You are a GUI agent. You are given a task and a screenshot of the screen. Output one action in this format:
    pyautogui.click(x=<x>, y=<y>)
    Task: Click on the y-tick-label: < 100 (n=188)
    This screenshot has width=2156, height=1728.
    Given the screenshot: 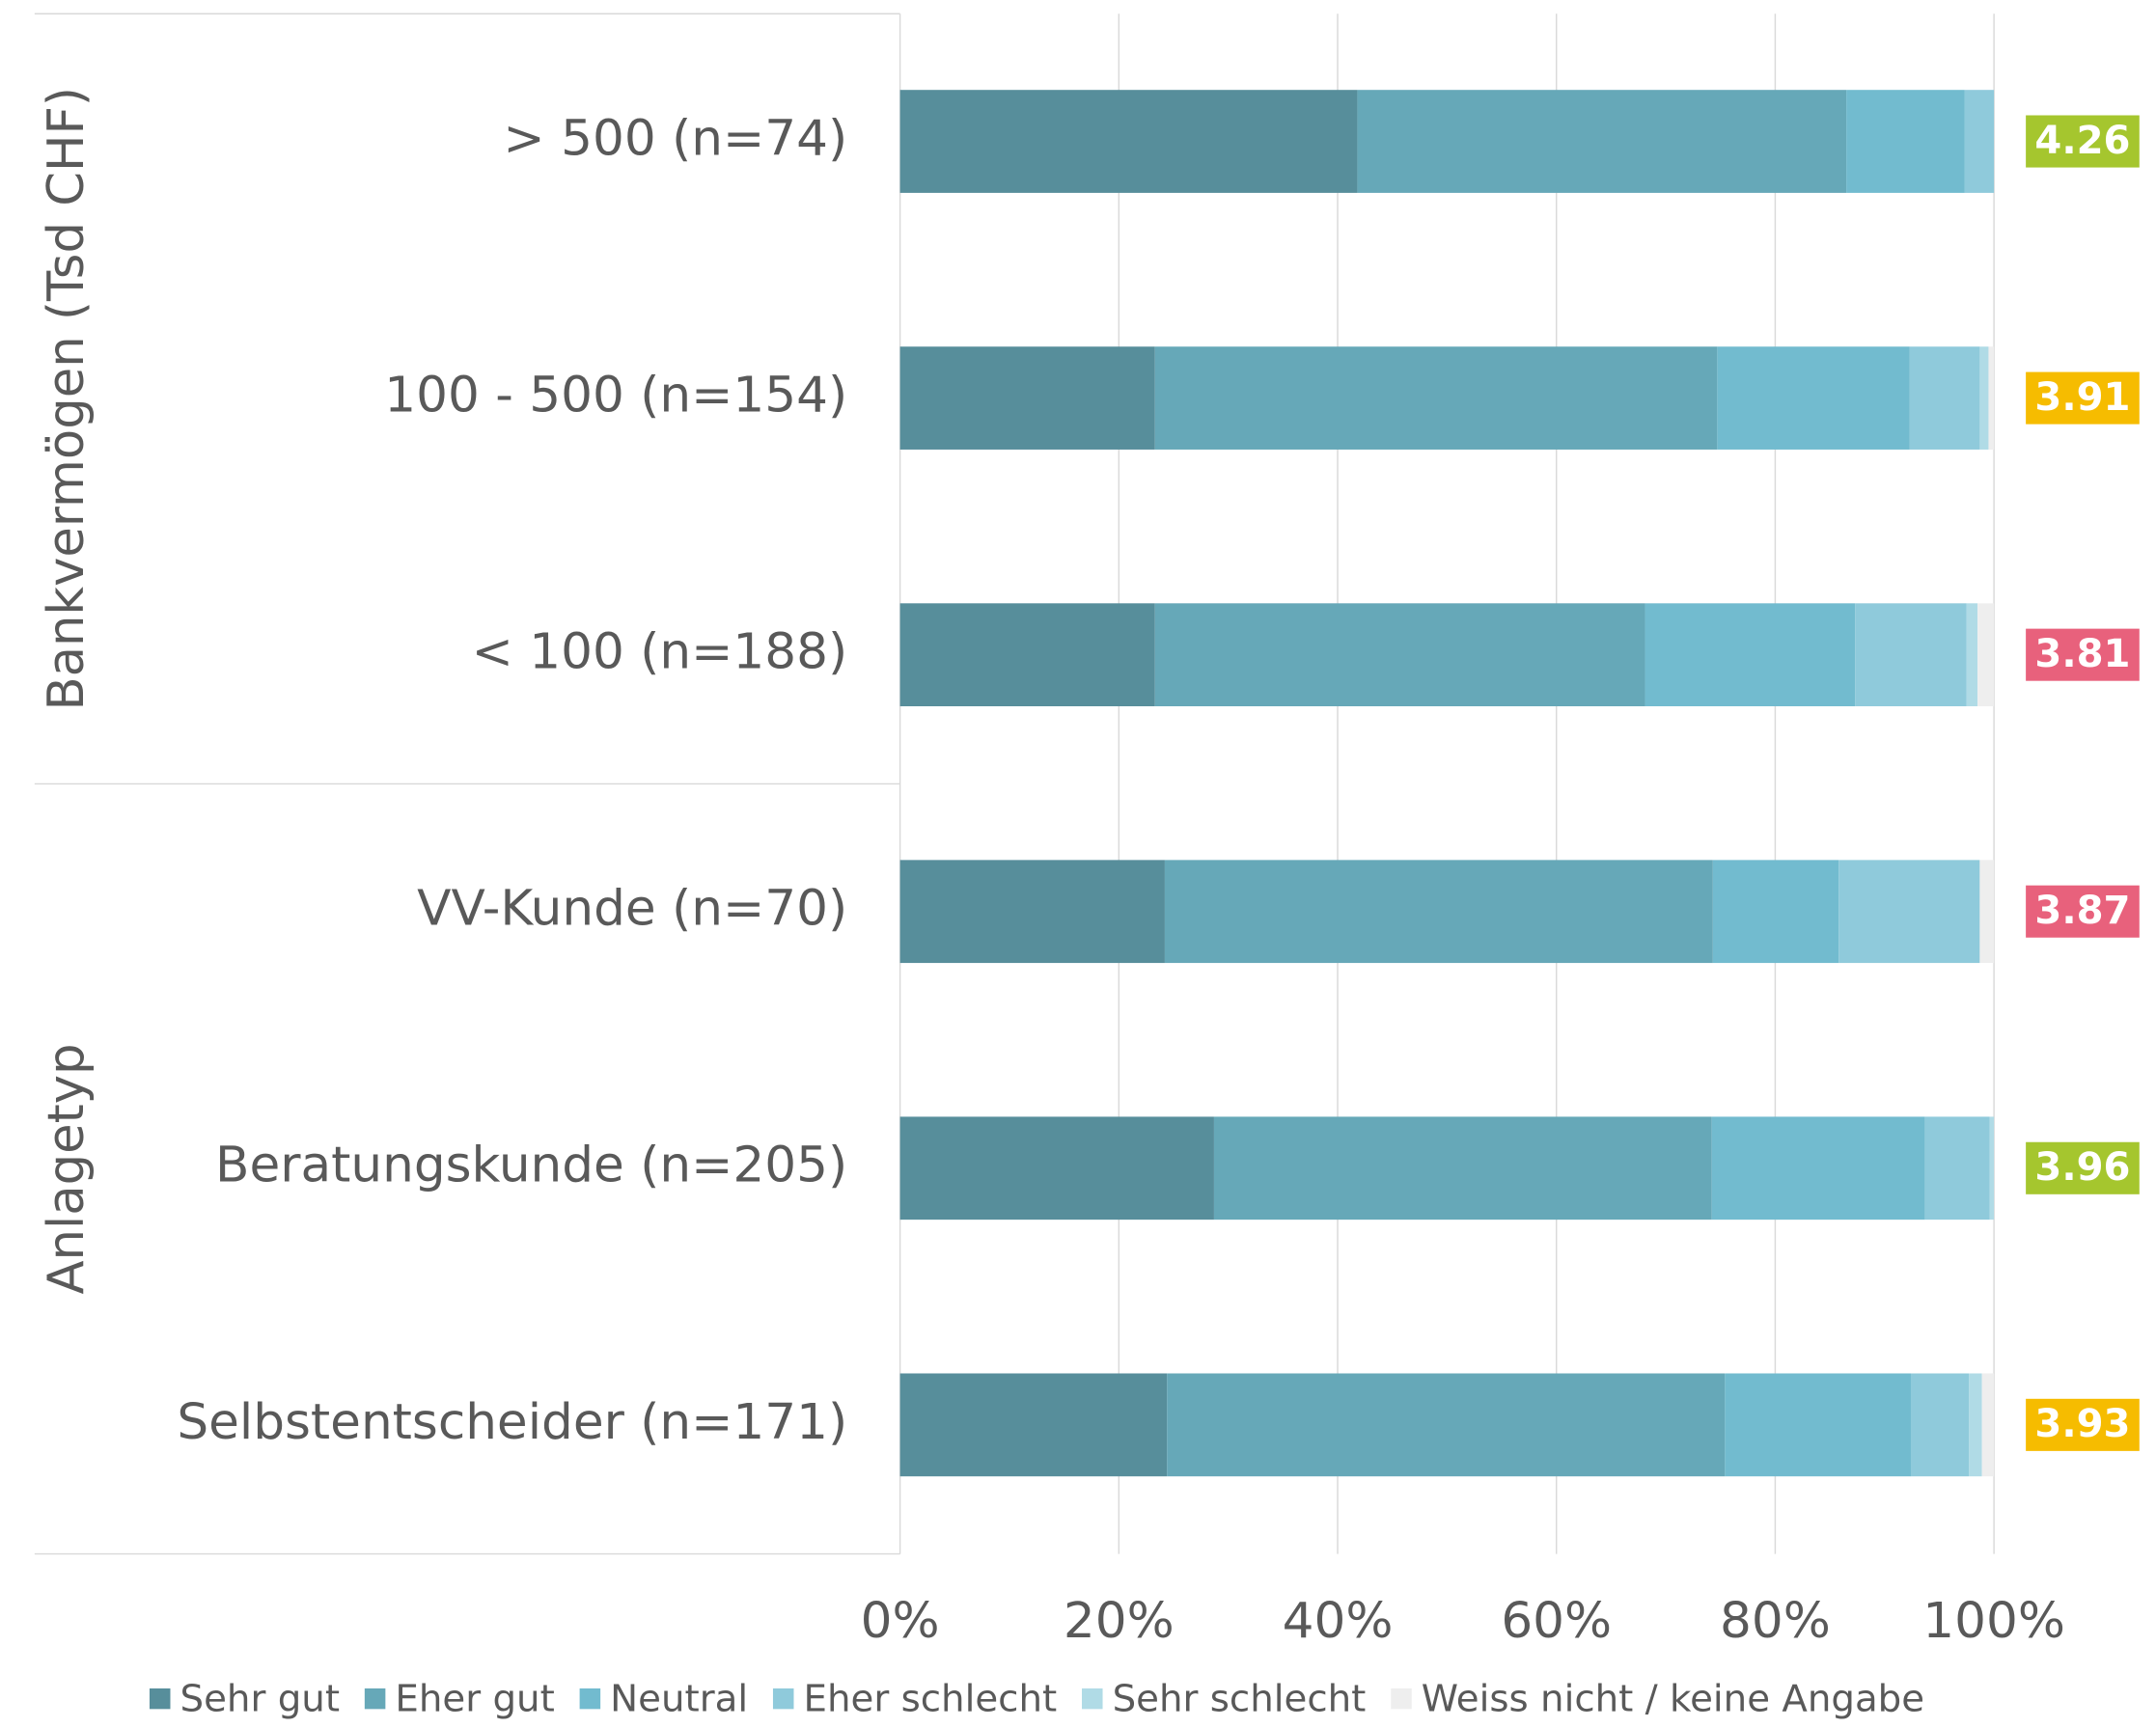 What is the action you would take?
    pyautogui.click(x=660, y=652)
    